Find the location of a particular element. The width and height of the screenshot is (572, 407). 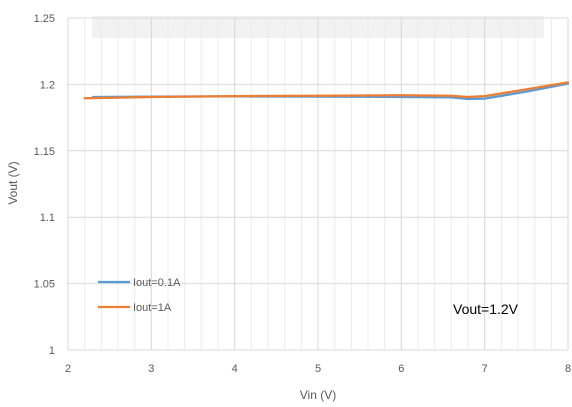

x-tick-label: 3 is located at coordinates (151, 369).